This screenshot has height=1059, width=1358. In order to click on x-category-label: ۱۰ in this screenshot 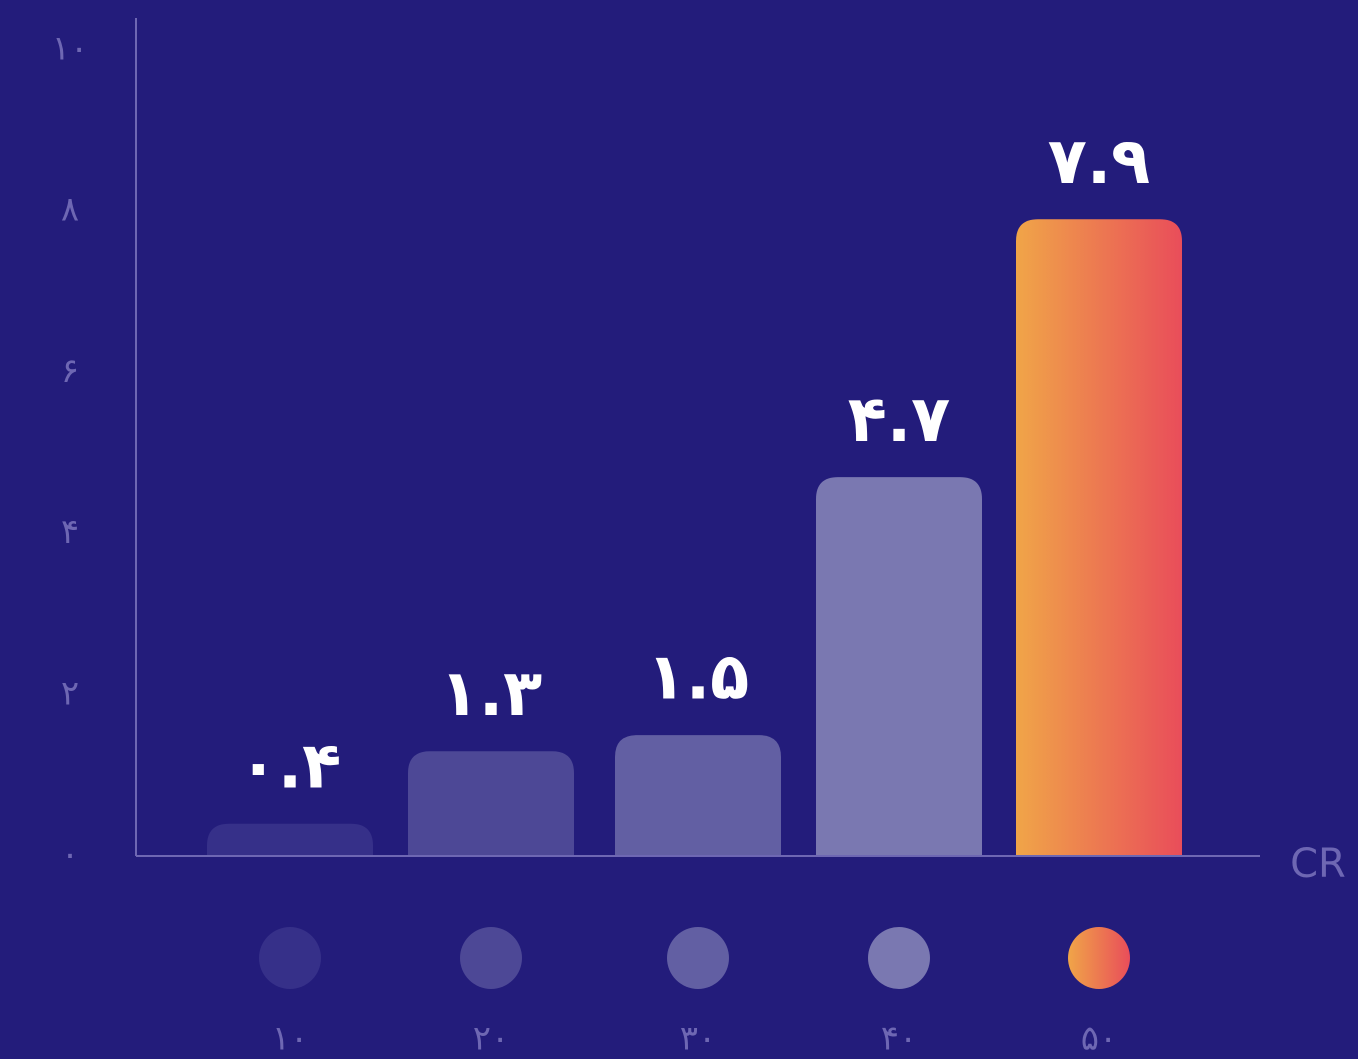, I will do `click(290, 1039)`.